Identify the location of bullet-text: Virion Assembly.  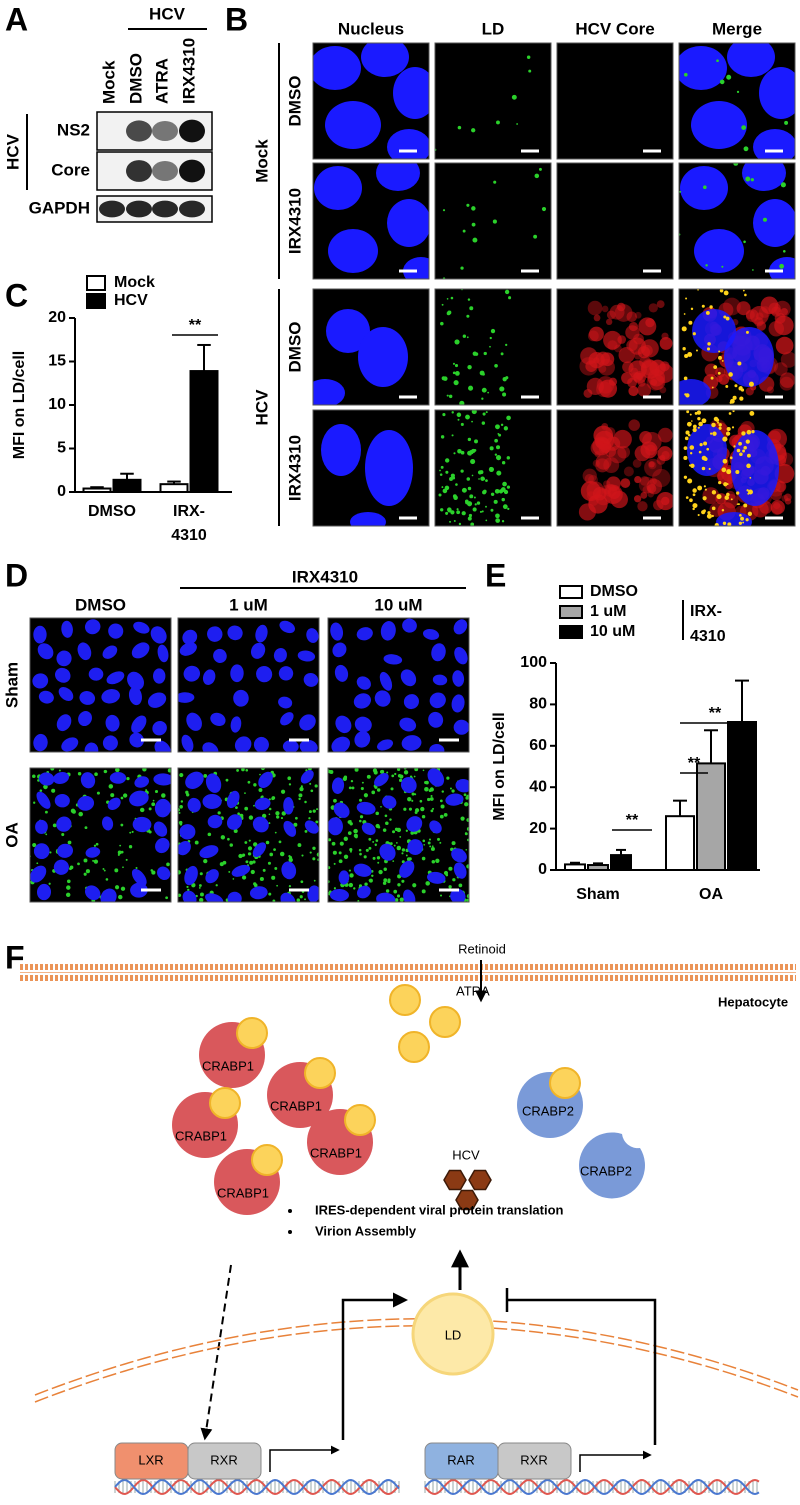
(366, 1230).